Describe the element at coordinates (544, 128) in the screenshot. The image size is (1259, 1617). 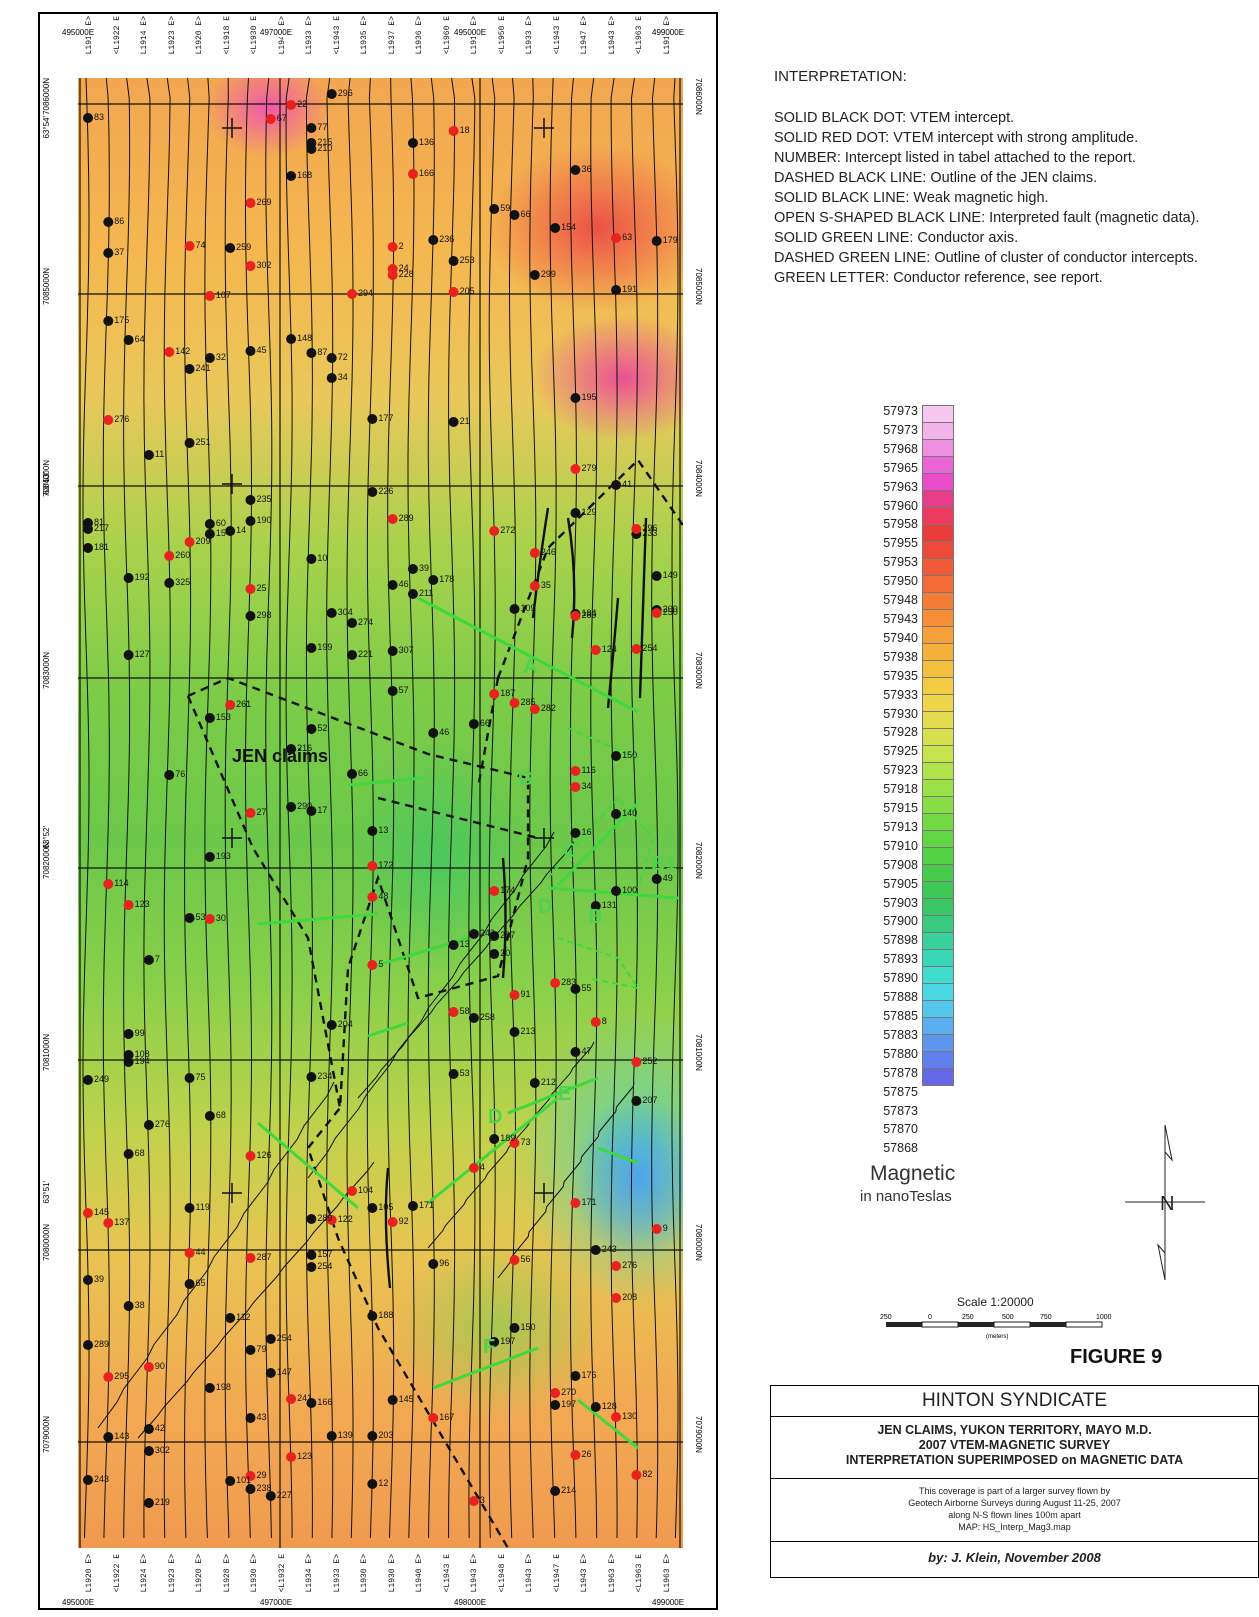
I see `crosshair-icon` at that location.